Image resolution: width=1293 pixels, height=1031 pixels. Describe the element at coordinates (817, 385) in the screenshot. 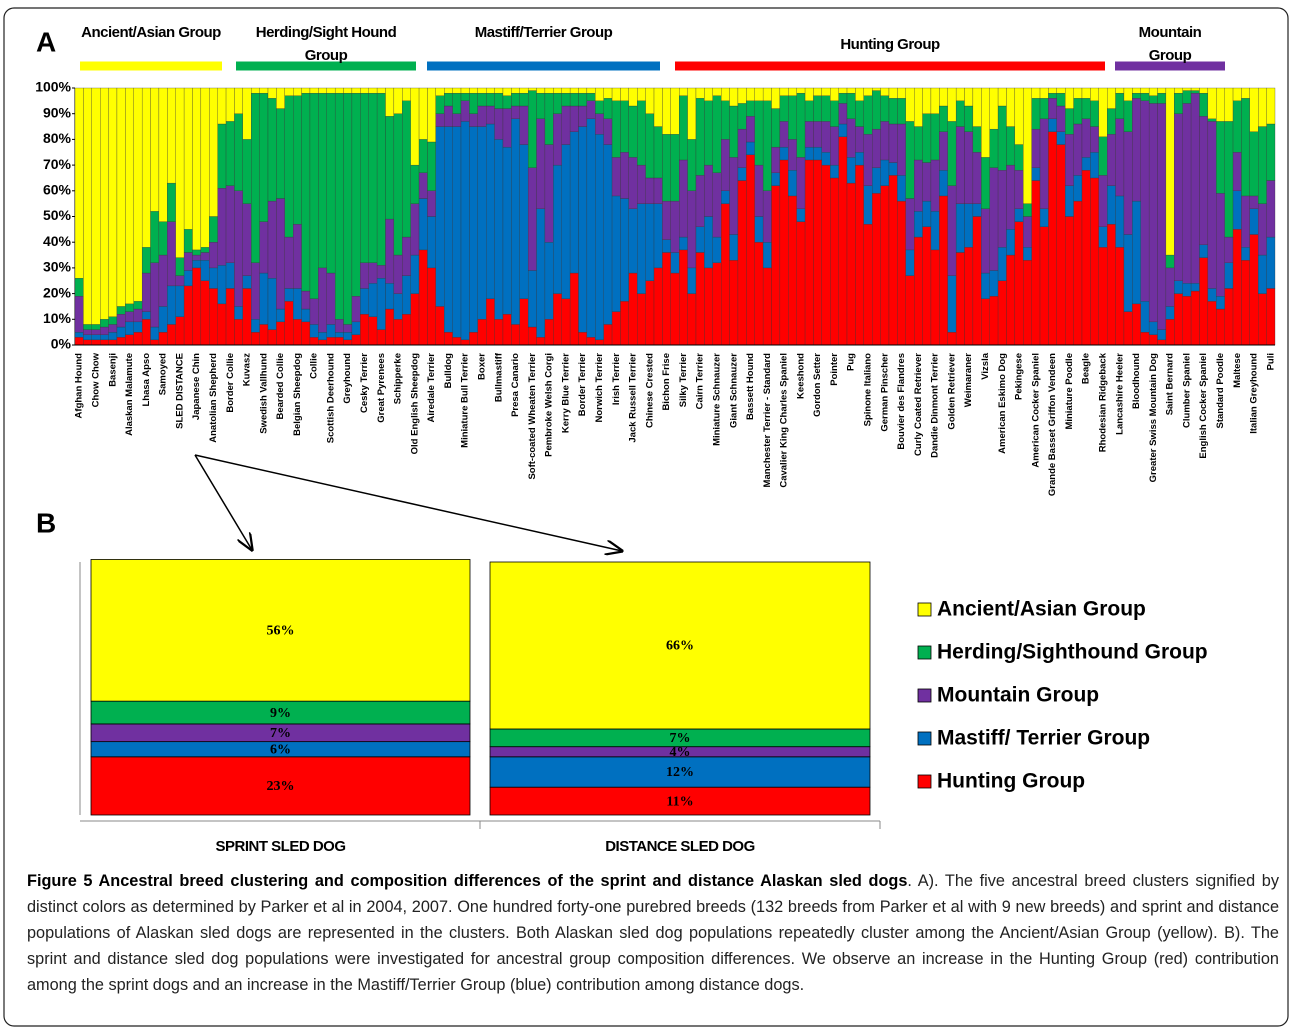

I see `x-tick-label: Gordon Setter` at that location.